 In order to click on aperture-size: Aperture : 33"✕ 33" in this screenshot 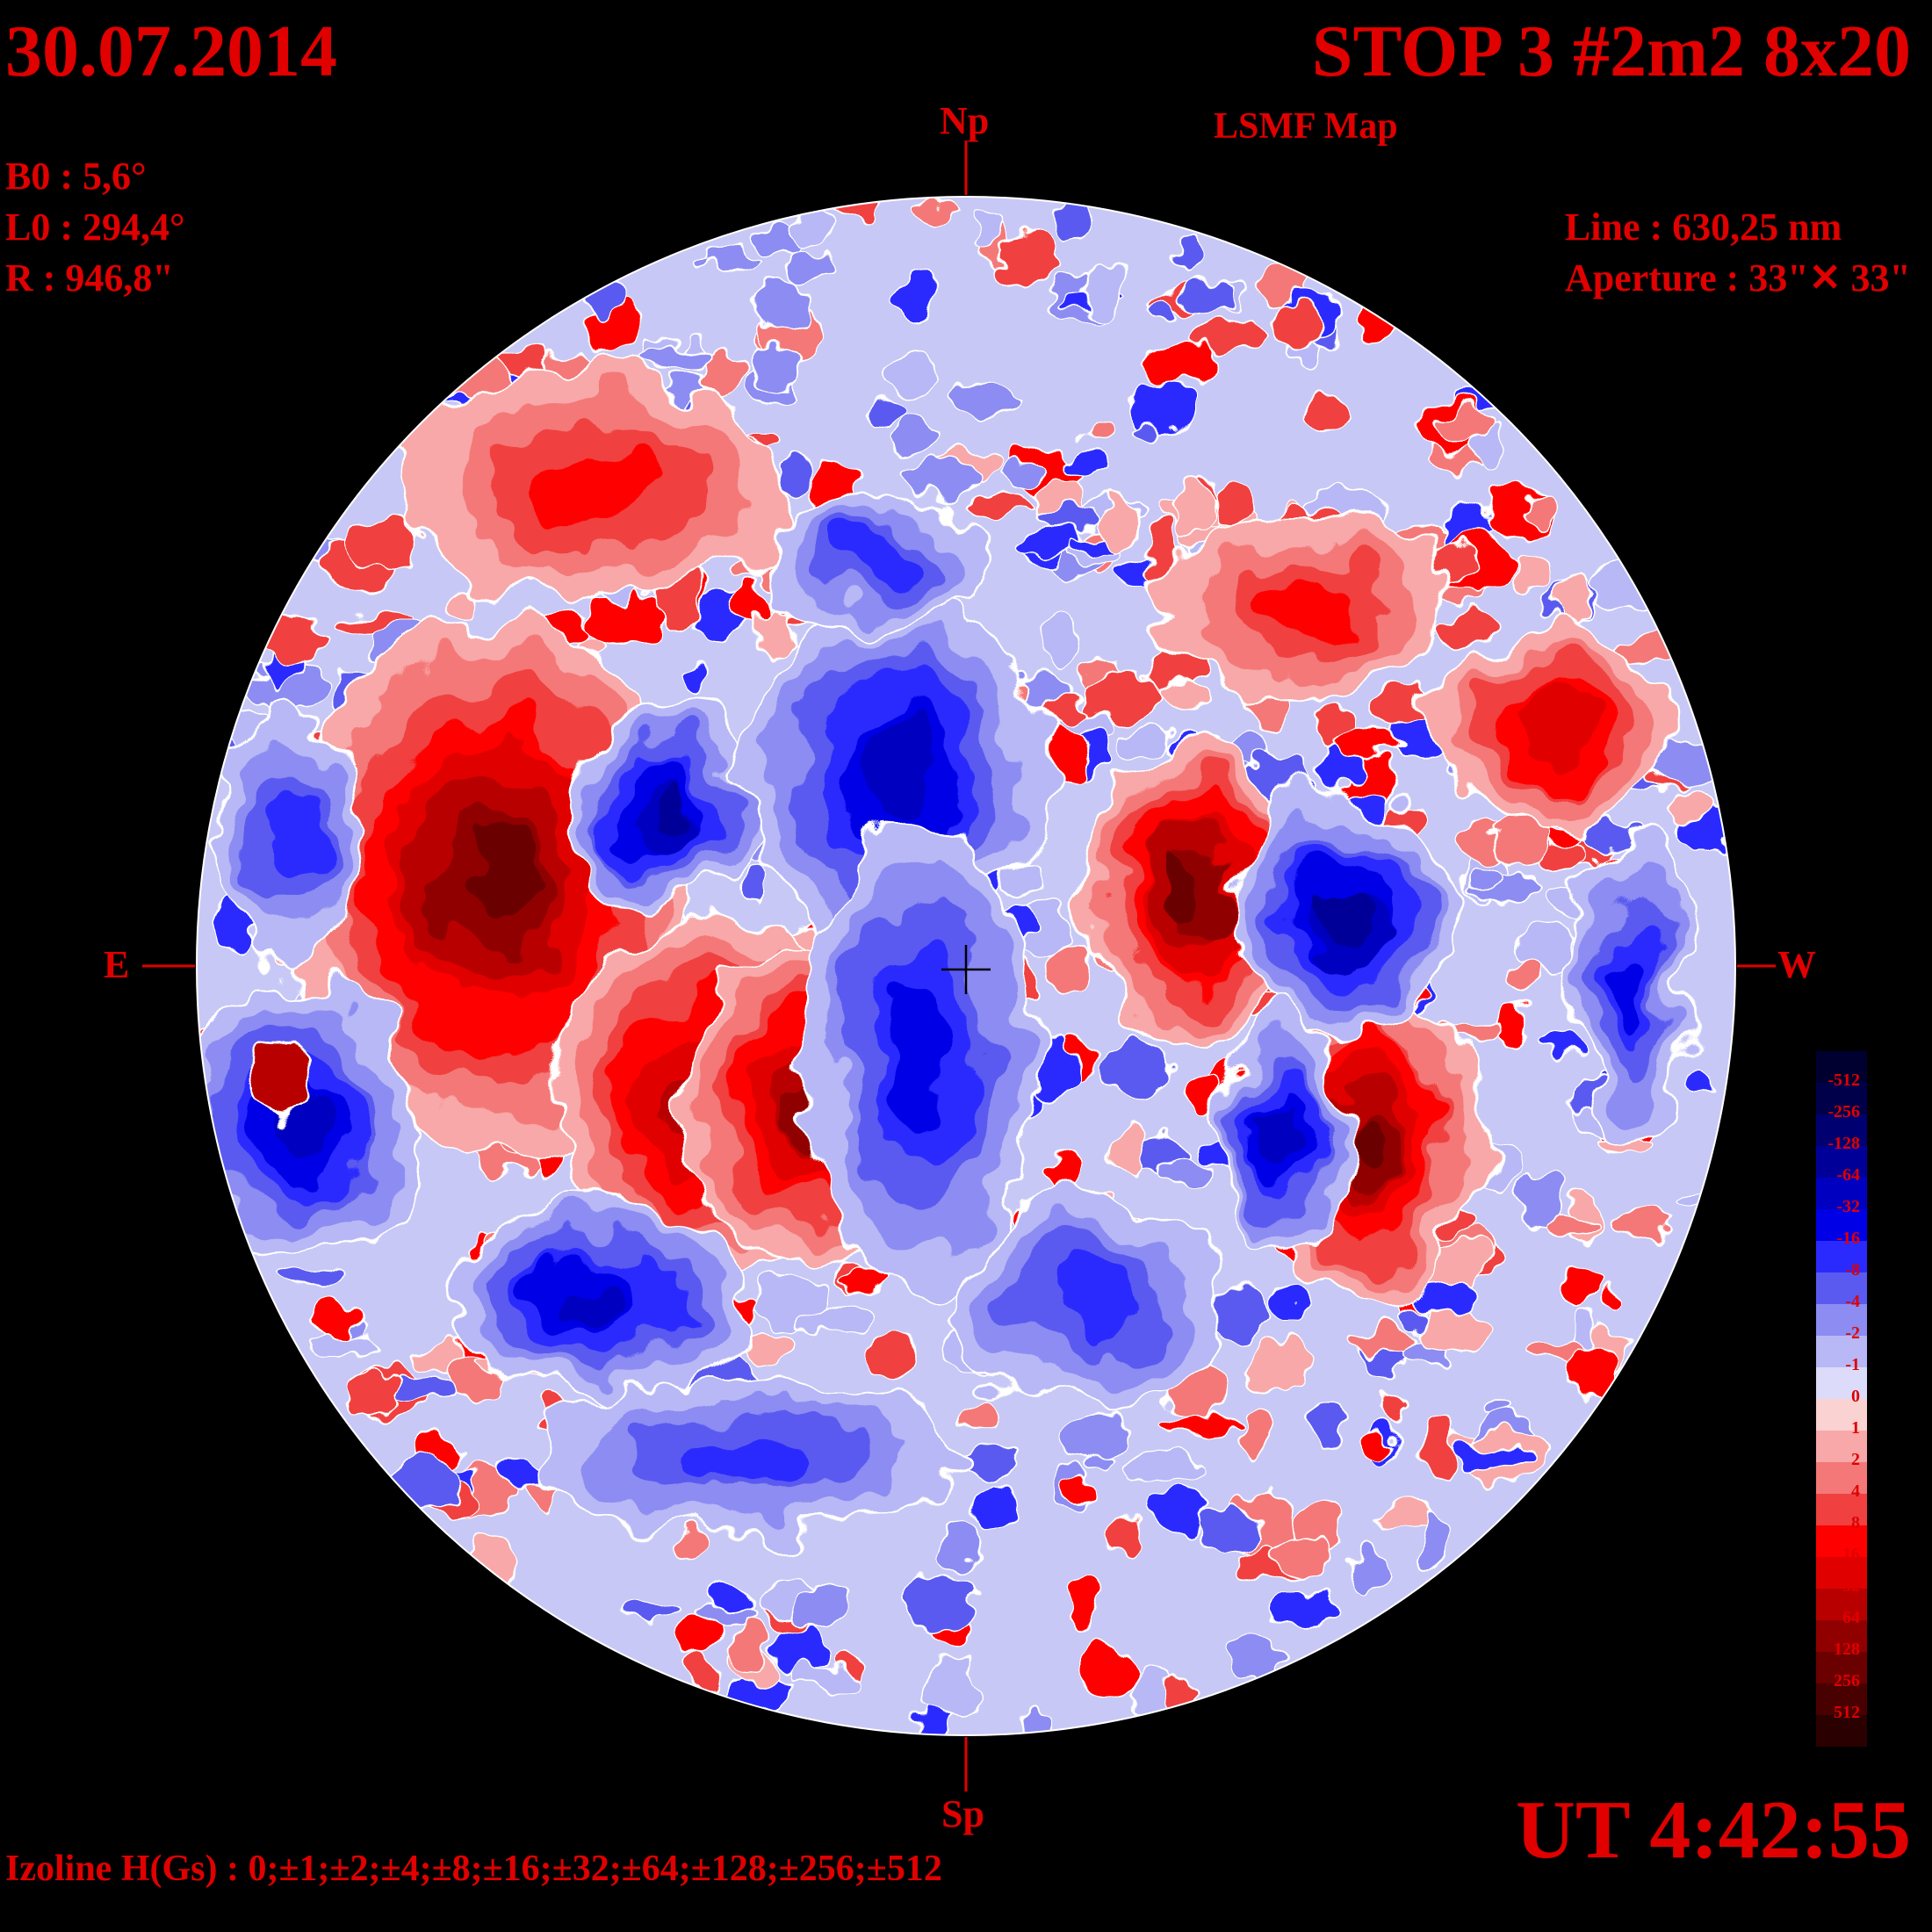, I will do `click(1737, 278)`.